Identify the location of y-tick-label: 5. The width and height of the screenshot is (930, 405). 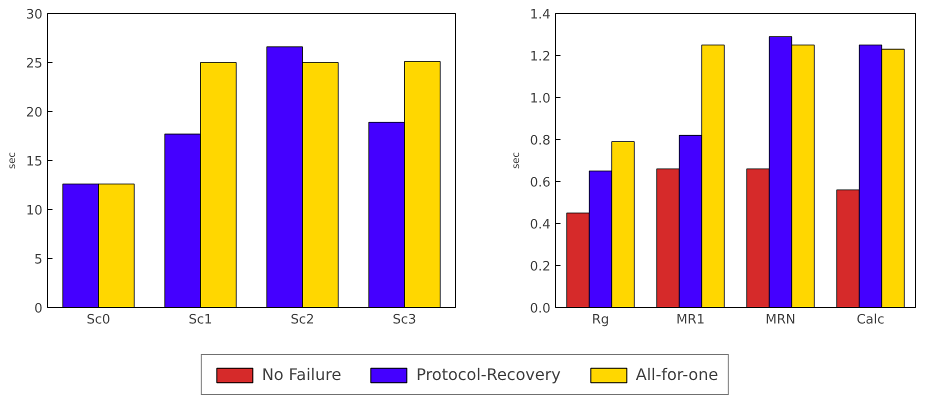
(38, 260).